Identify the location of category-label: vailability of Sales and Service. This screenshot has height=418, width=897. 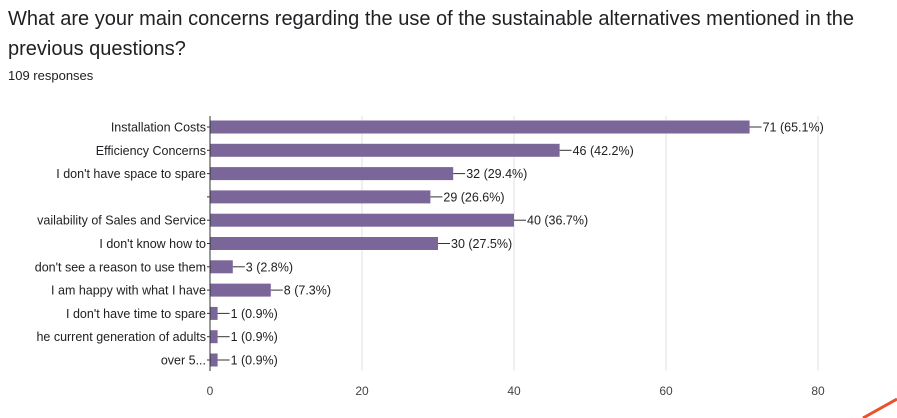
(121, 221).